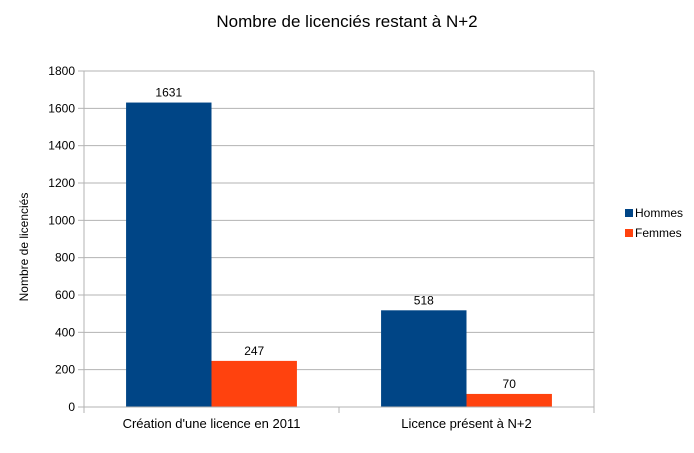 Image resolution: width=694 pixels, height=453 pixels. What do you see at coordinates (71, 407) in the screenshot?
I see `y-tick-label: 0` at bounding box center [71, 407].